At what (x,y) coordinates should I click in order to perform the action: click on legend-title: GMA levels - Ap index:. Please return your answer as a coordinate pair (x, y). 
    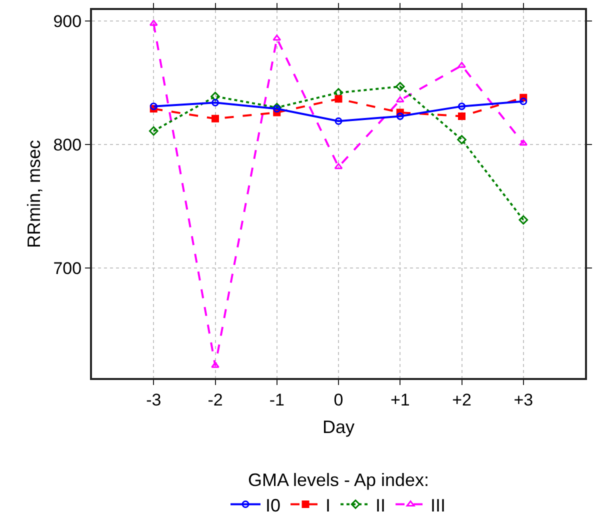
    Looking at the image, I should click on (339, 480).